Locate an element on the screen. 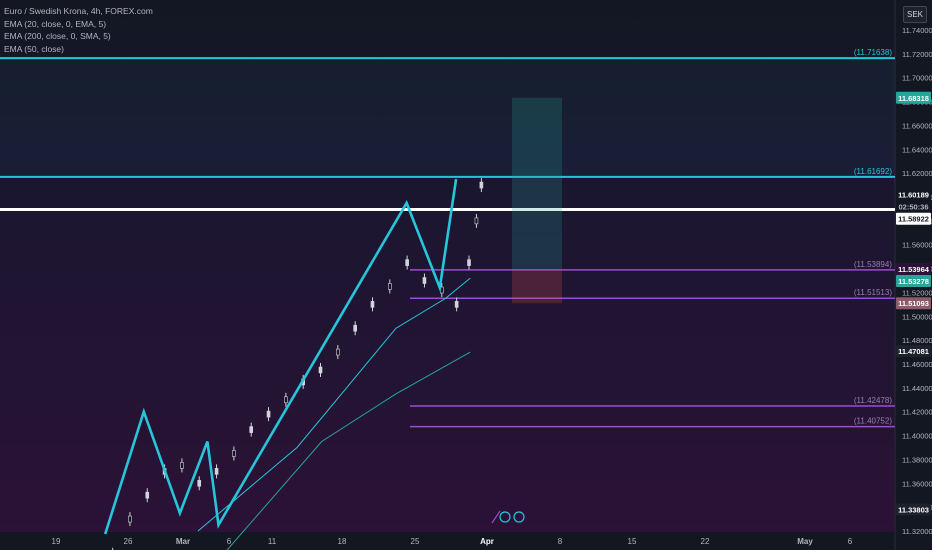  level-label: (11.42478) is located at coordinates (873, 400).